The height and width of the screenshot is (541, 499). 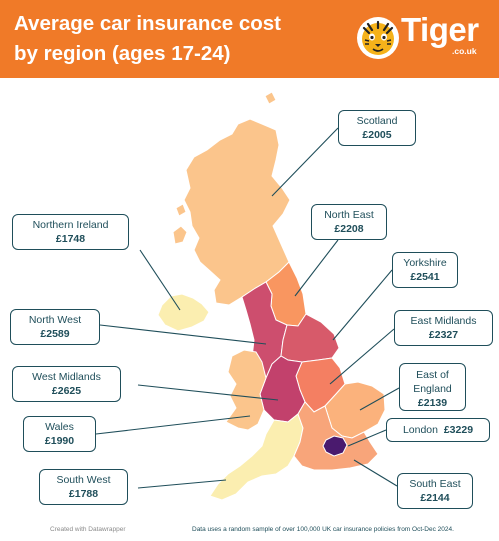 I want to click on logo-domain: .co.uk, so click(x=464, y=51).